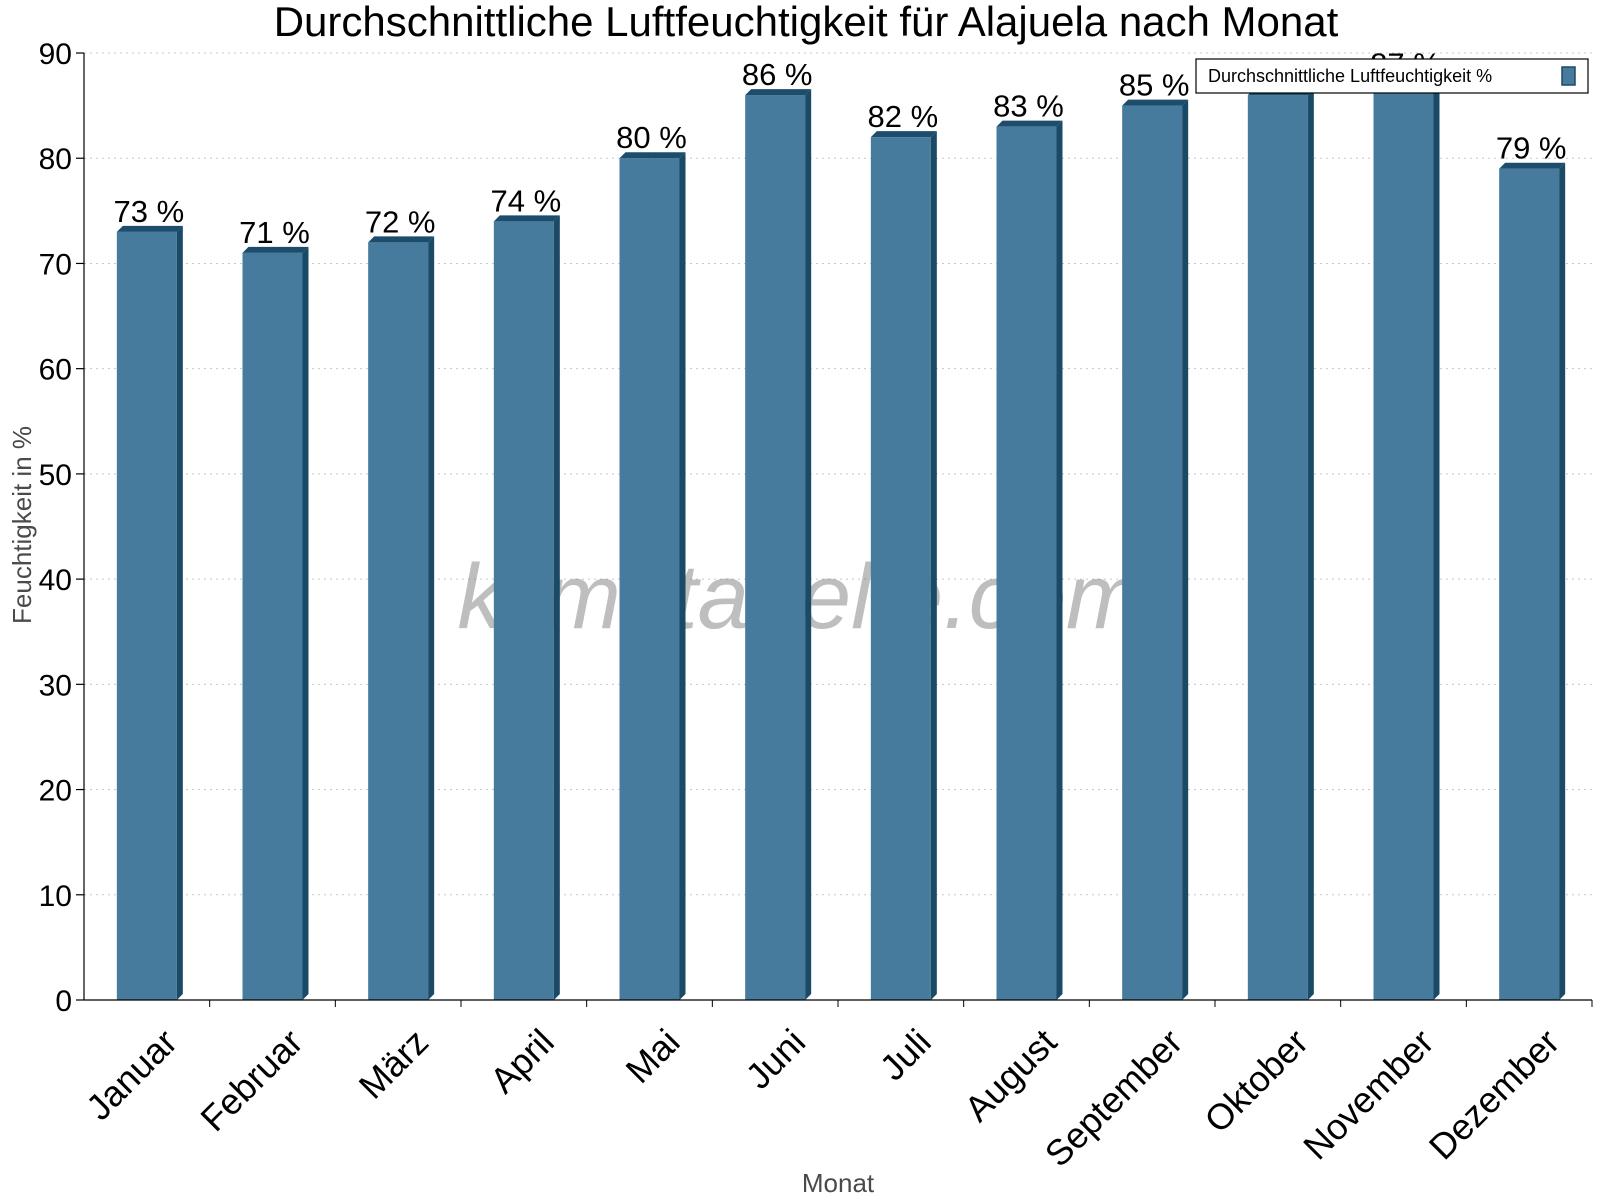 The height and width of the screenshot is (1200, 1600). Describe the element at coordinates (63, 1001) in the screenshot. I see `y-tick-label: 0` at that location.